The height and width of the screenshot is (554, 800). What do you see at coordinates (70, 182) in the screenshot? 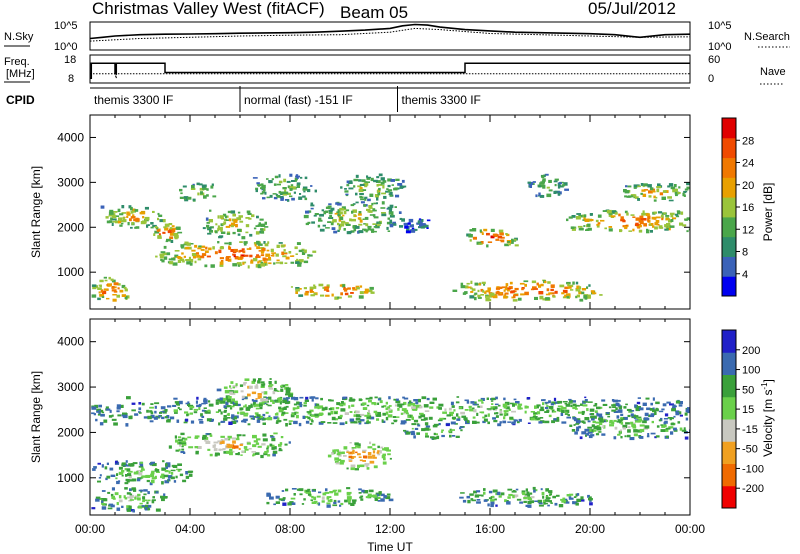
I see `y-tick-label: 3000` at bounding box center [70, 182].